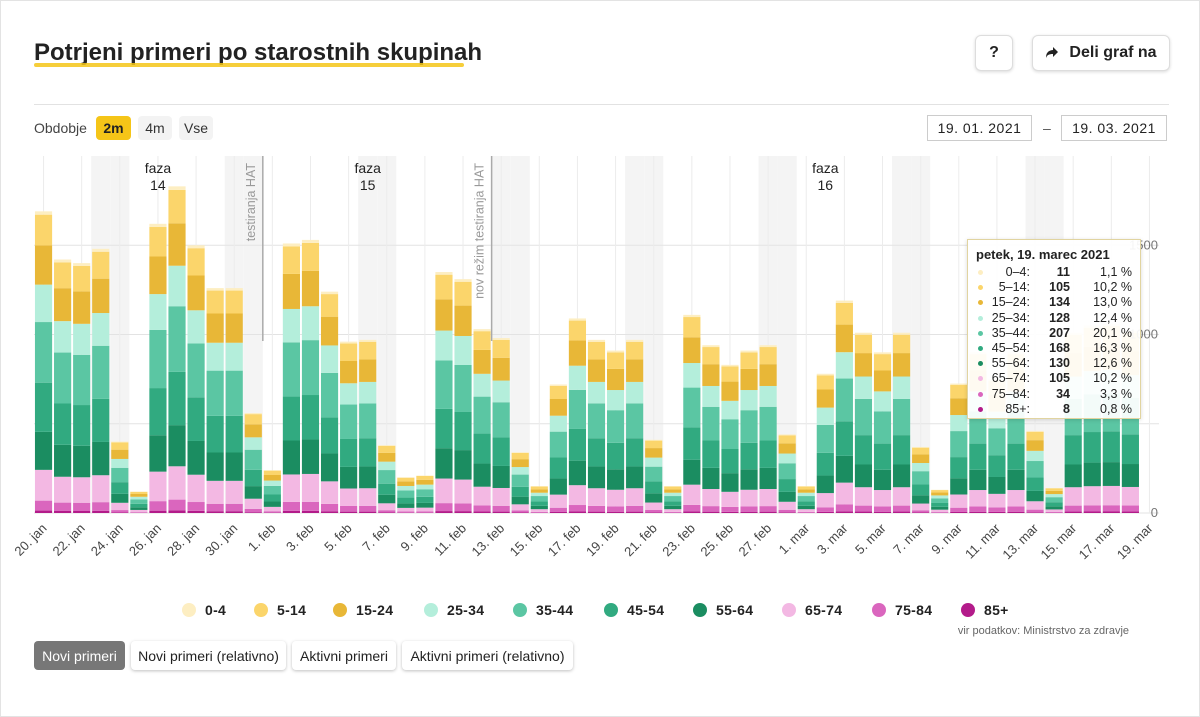 This screenshot has height=717, width=1200. Describe the element at coordinates (487, 655) in the screenshot. I see `tab-active-cases-relative: Aktivni primeri (relativno)` at that location.